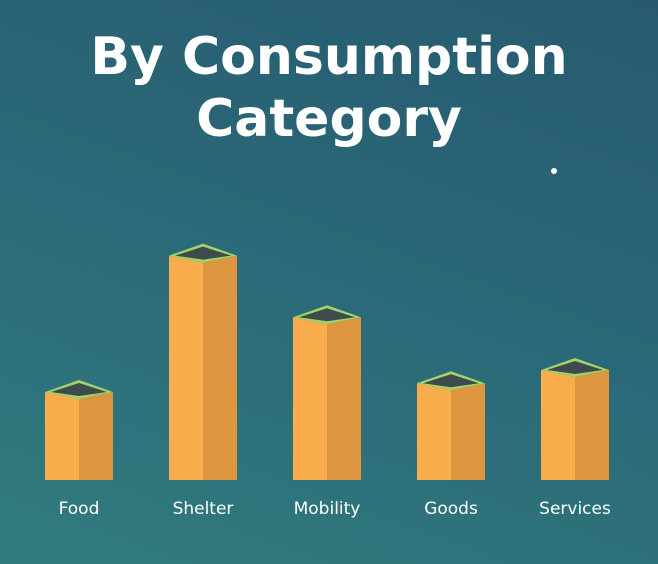  Describe the element at coordinates (203, 509) in the screenshot. I see `x-tick-label: Shelter` at that location.